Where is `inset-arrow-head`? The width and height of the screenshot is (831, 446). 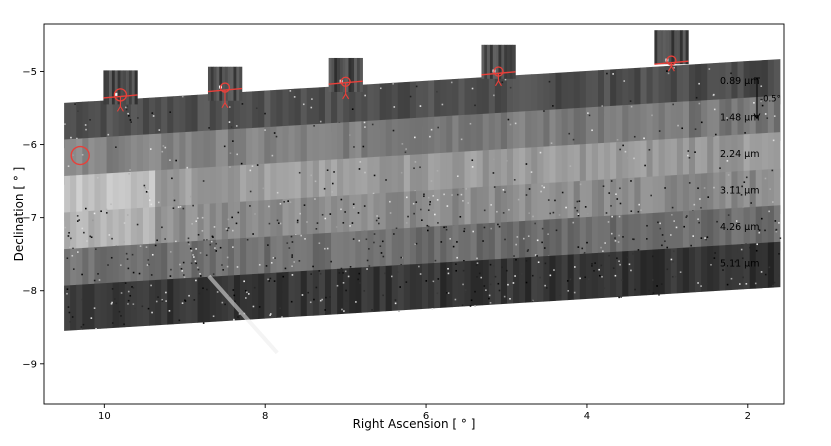
inset-arrow-head is located at coordinates (498, 83).